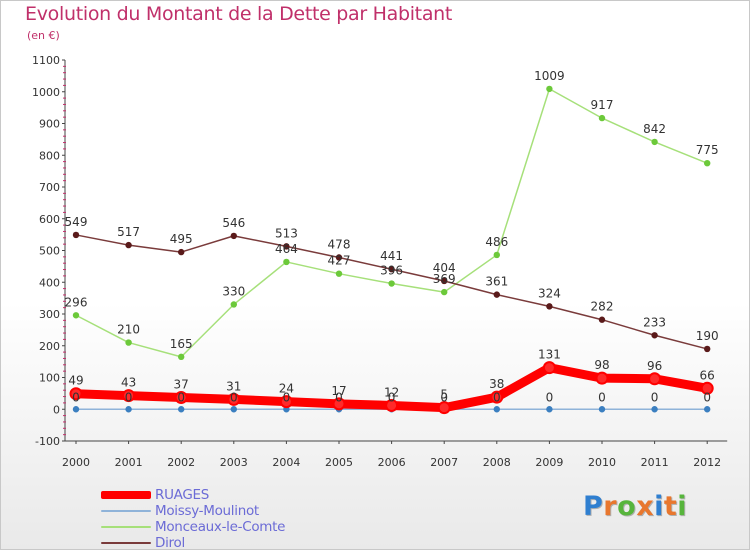 This screenshot has height=551, width=750. I want to click on data-label: 96, so click(654, 366).